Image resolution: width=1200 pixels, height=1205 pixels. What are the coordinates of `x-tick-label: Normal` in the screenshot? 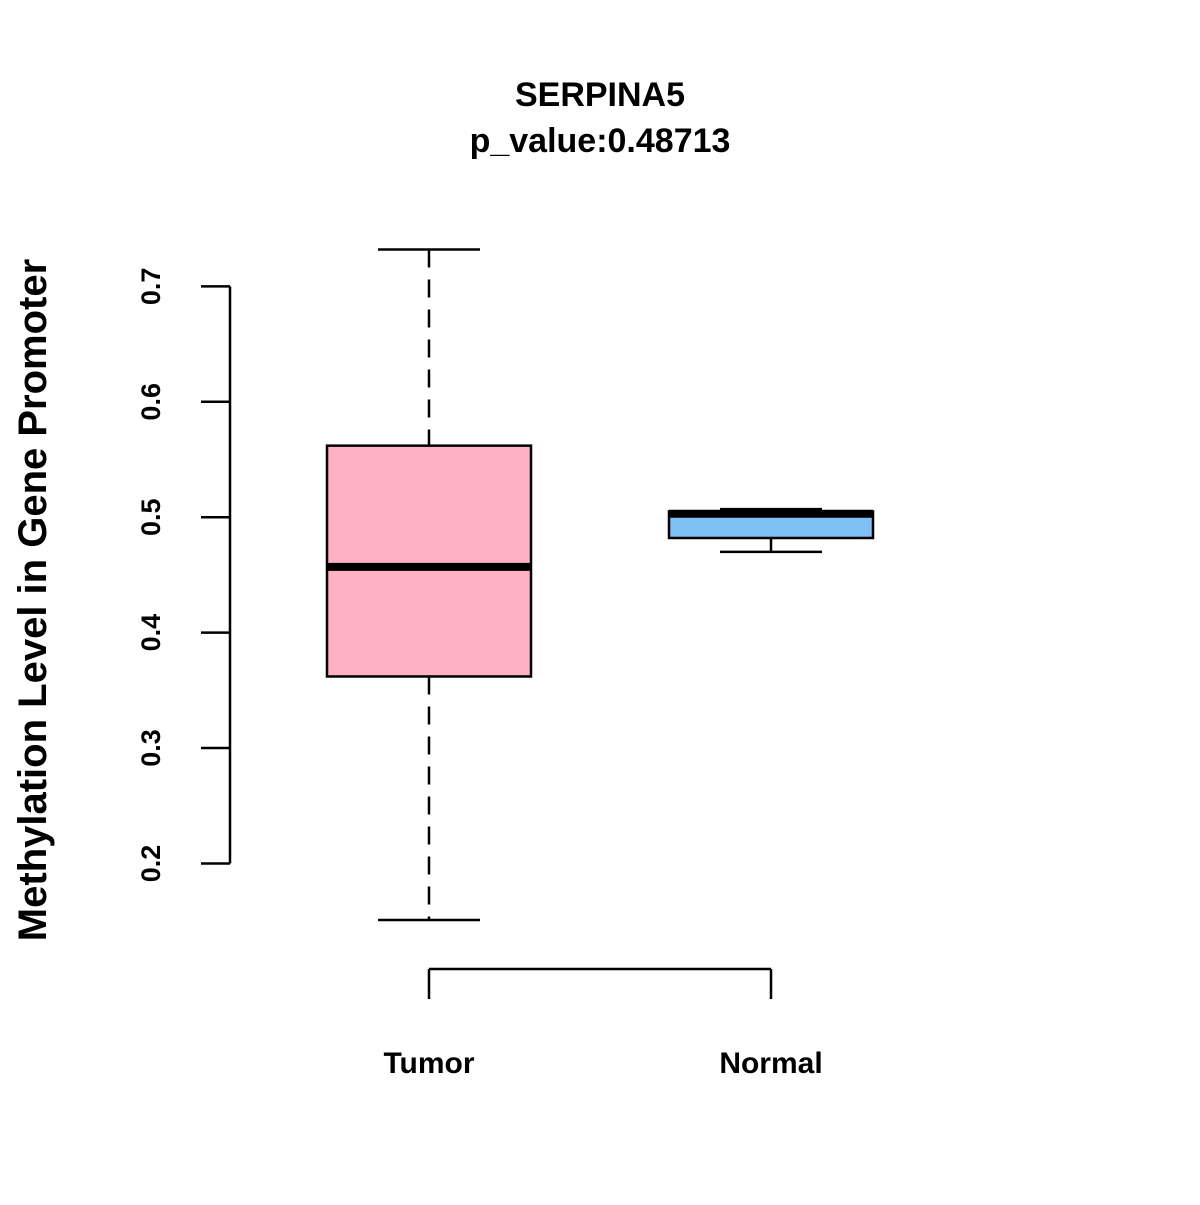 It's located at (770, 1063).